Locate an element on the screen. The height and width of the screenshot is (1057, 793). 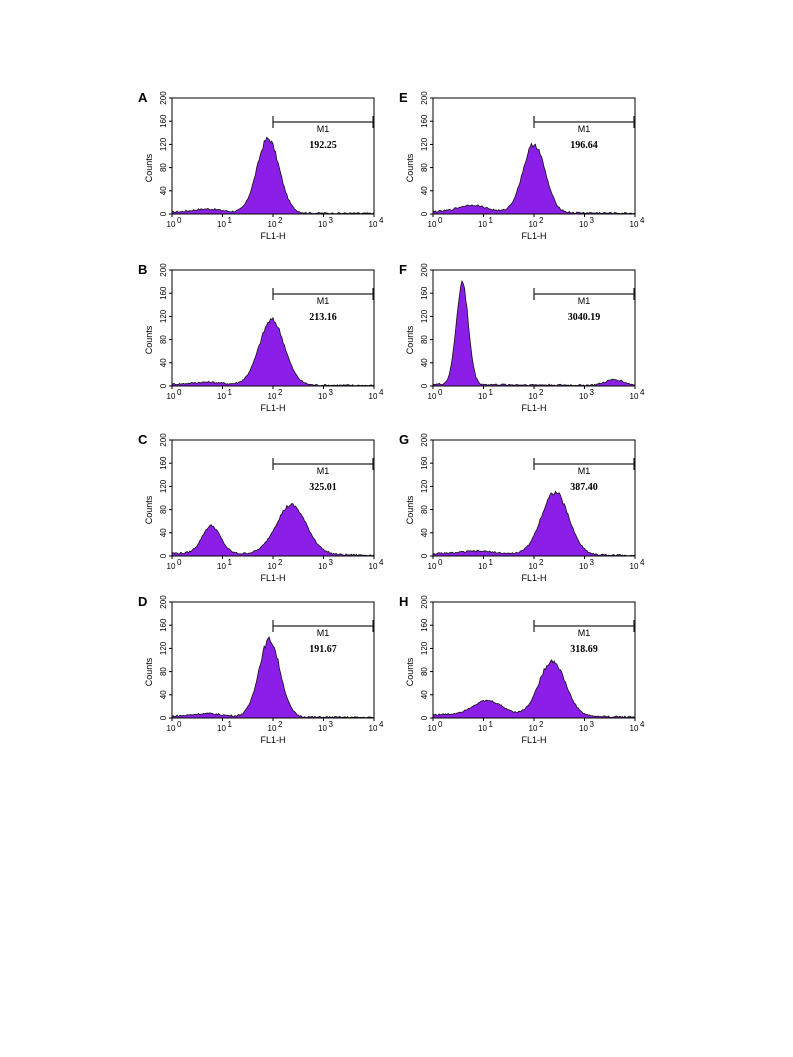
mean-value-label: 213.16 is located at coordinates (323, 317).